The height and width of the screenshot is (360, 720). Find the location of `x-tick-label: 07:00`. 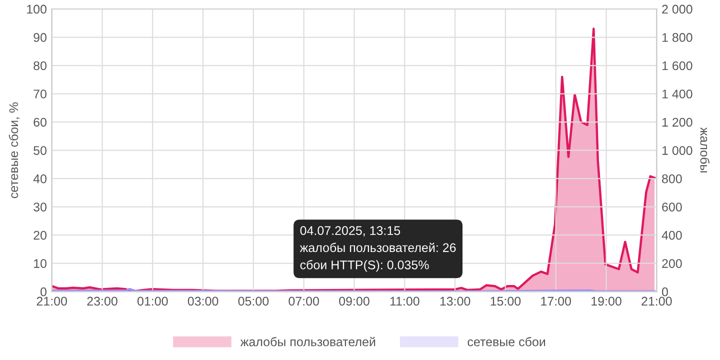

x-tick-label: 07:00 is located at coordinates (303, 301).